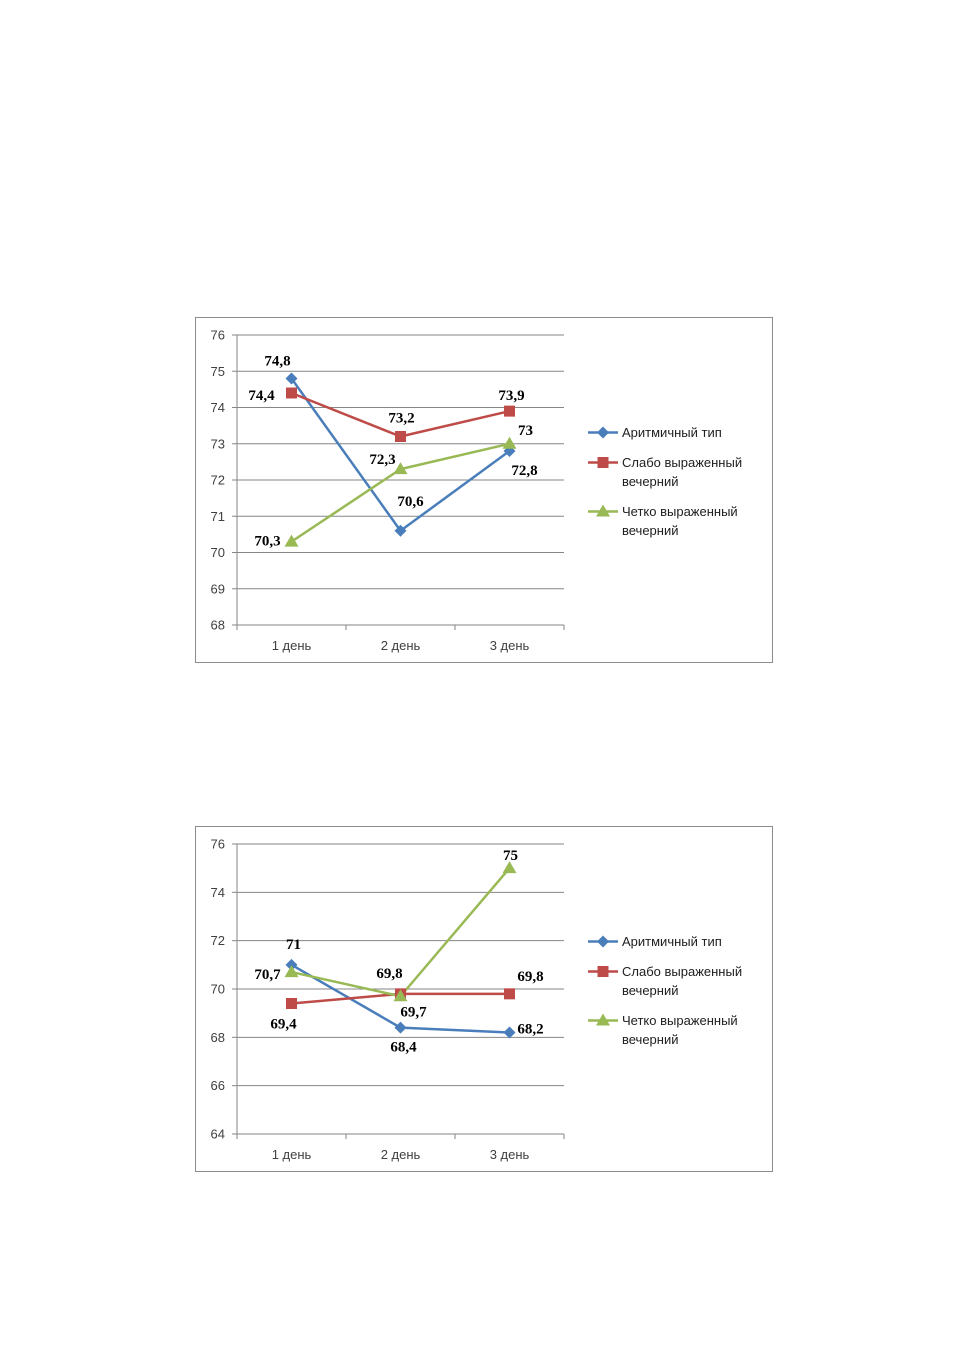 The image size is (954, 1350). Describe the element at coordinates (293, 945) in the screenshot. I see `data-label: 71` at that location.